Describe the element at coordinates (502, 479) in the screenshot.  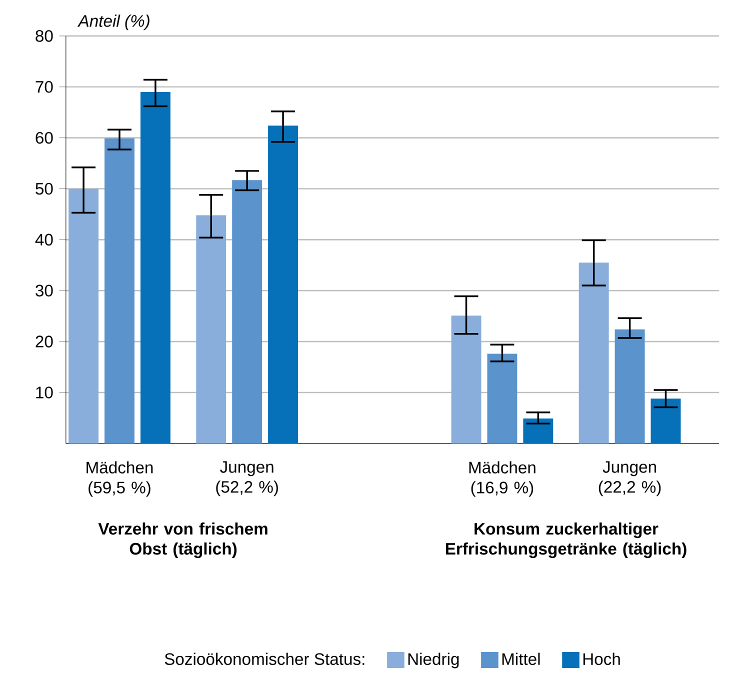
I see `x-tick-label: Mädchen (16,9 %)` at that location.